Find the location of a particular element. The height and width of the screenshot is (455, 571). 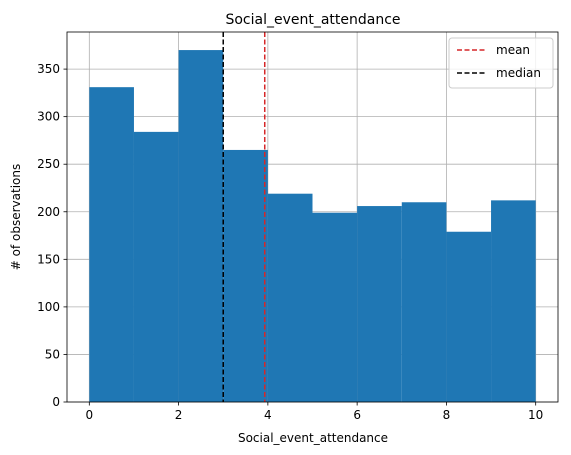

y-tick-label: 50 is located at coordinates (52, 354).